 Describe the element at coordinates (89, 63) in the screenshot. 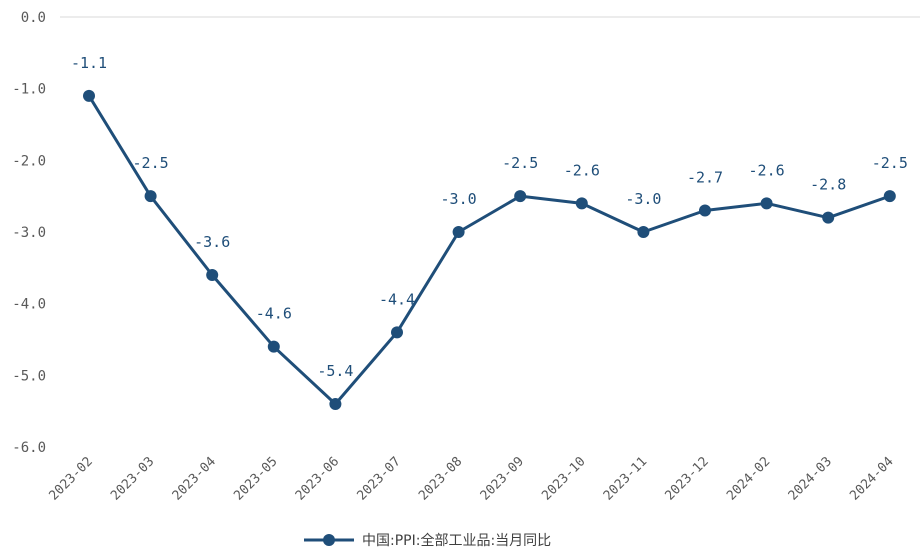

I see `data-label: -1.1` at that location.